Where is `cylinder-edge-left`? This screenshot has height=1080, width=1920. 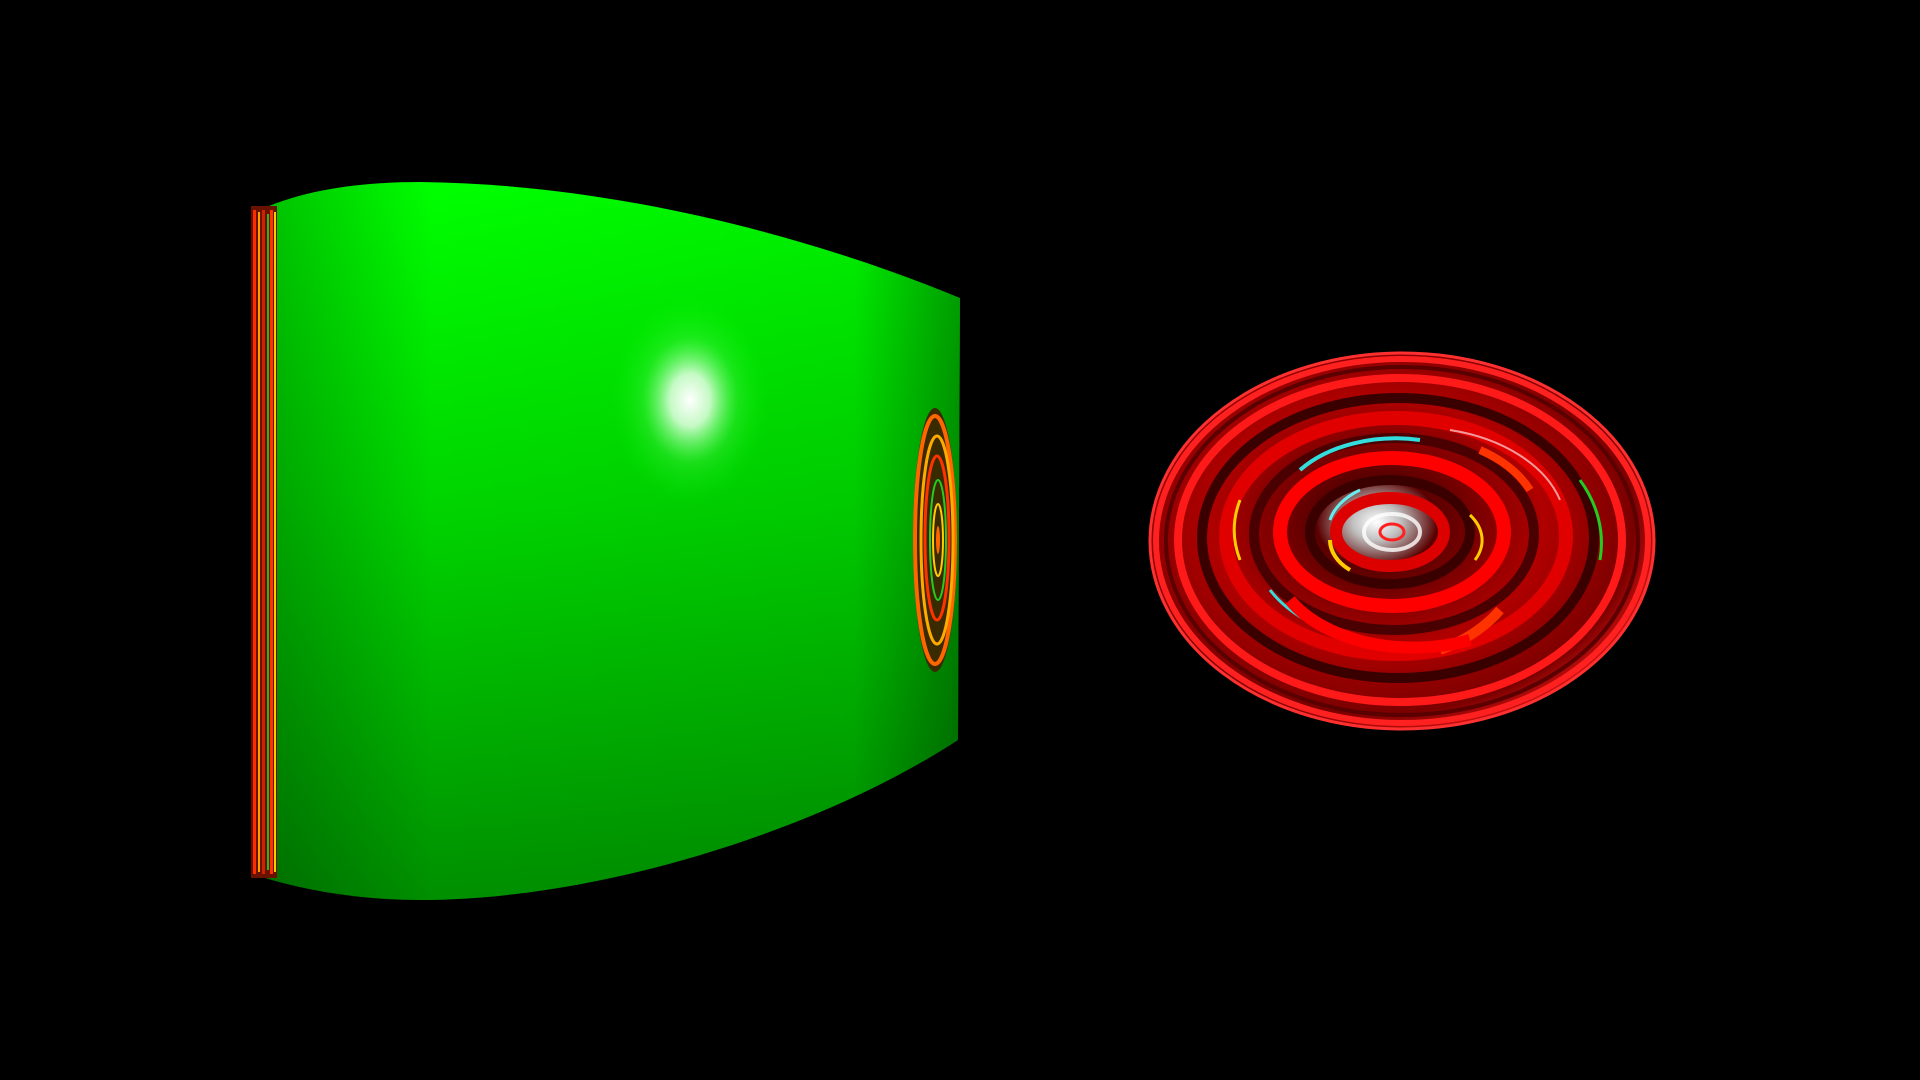
cylinder-edge-left is located at coordinates (264, 542).